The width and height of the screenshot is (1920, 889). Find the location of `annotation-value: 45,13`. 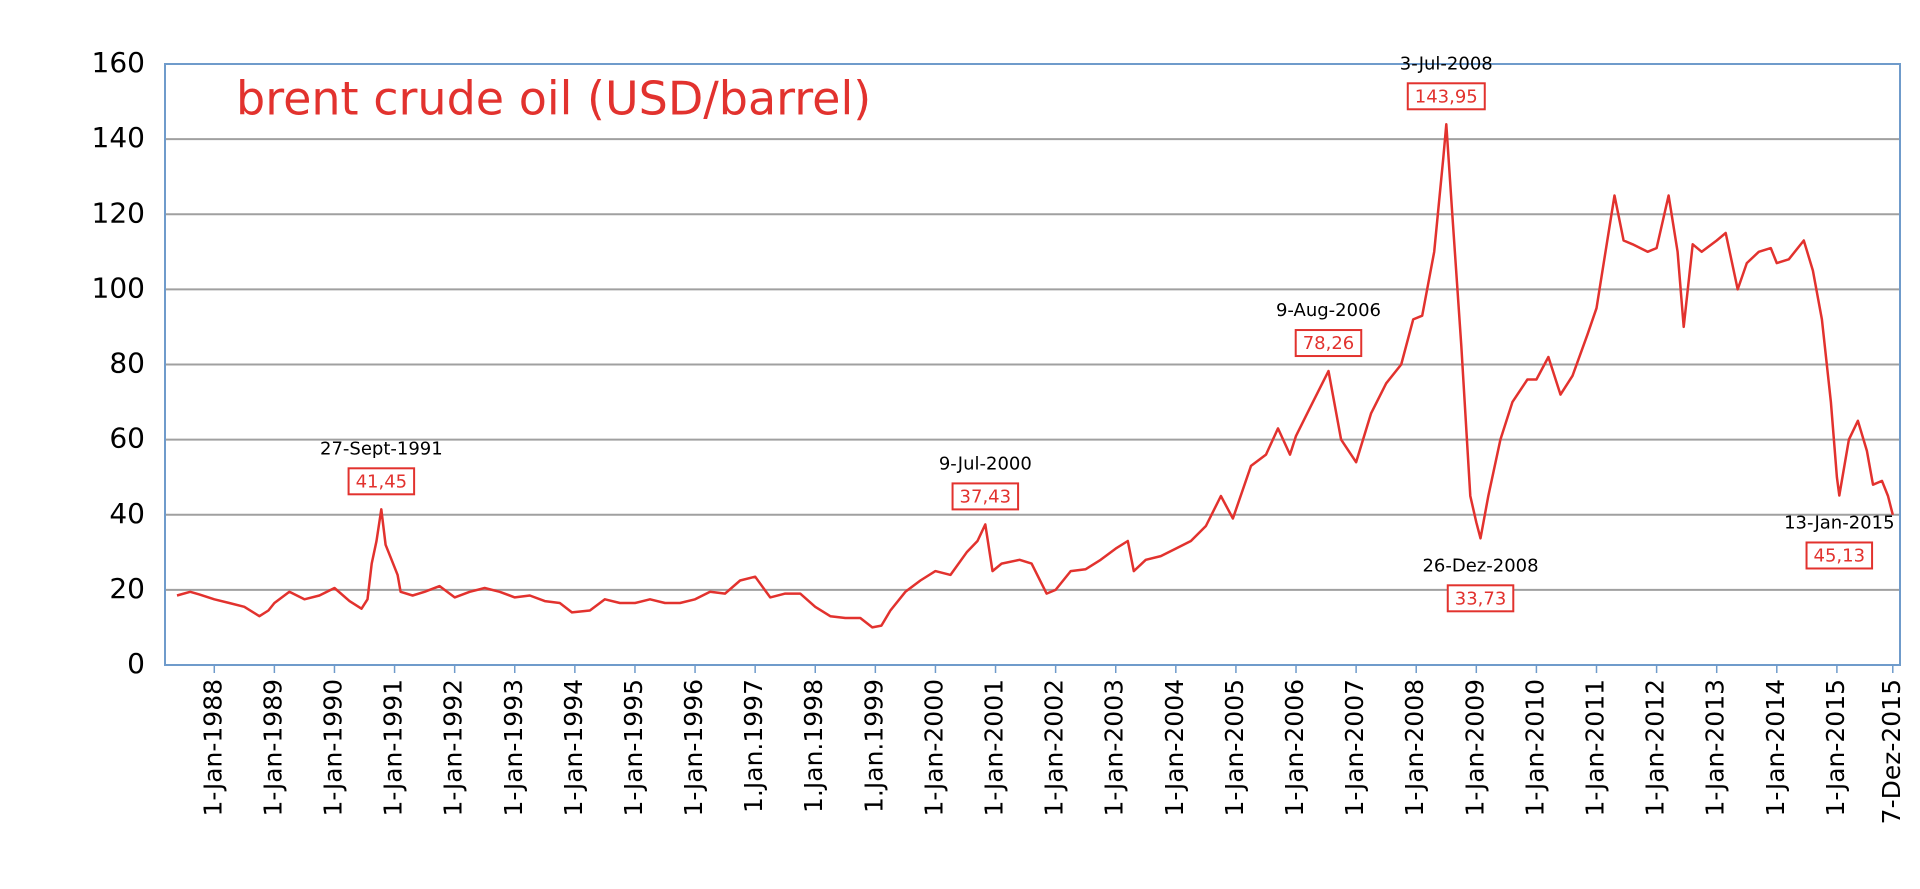

annotation-value: 45,13 is located at coordinates (1840, 555).